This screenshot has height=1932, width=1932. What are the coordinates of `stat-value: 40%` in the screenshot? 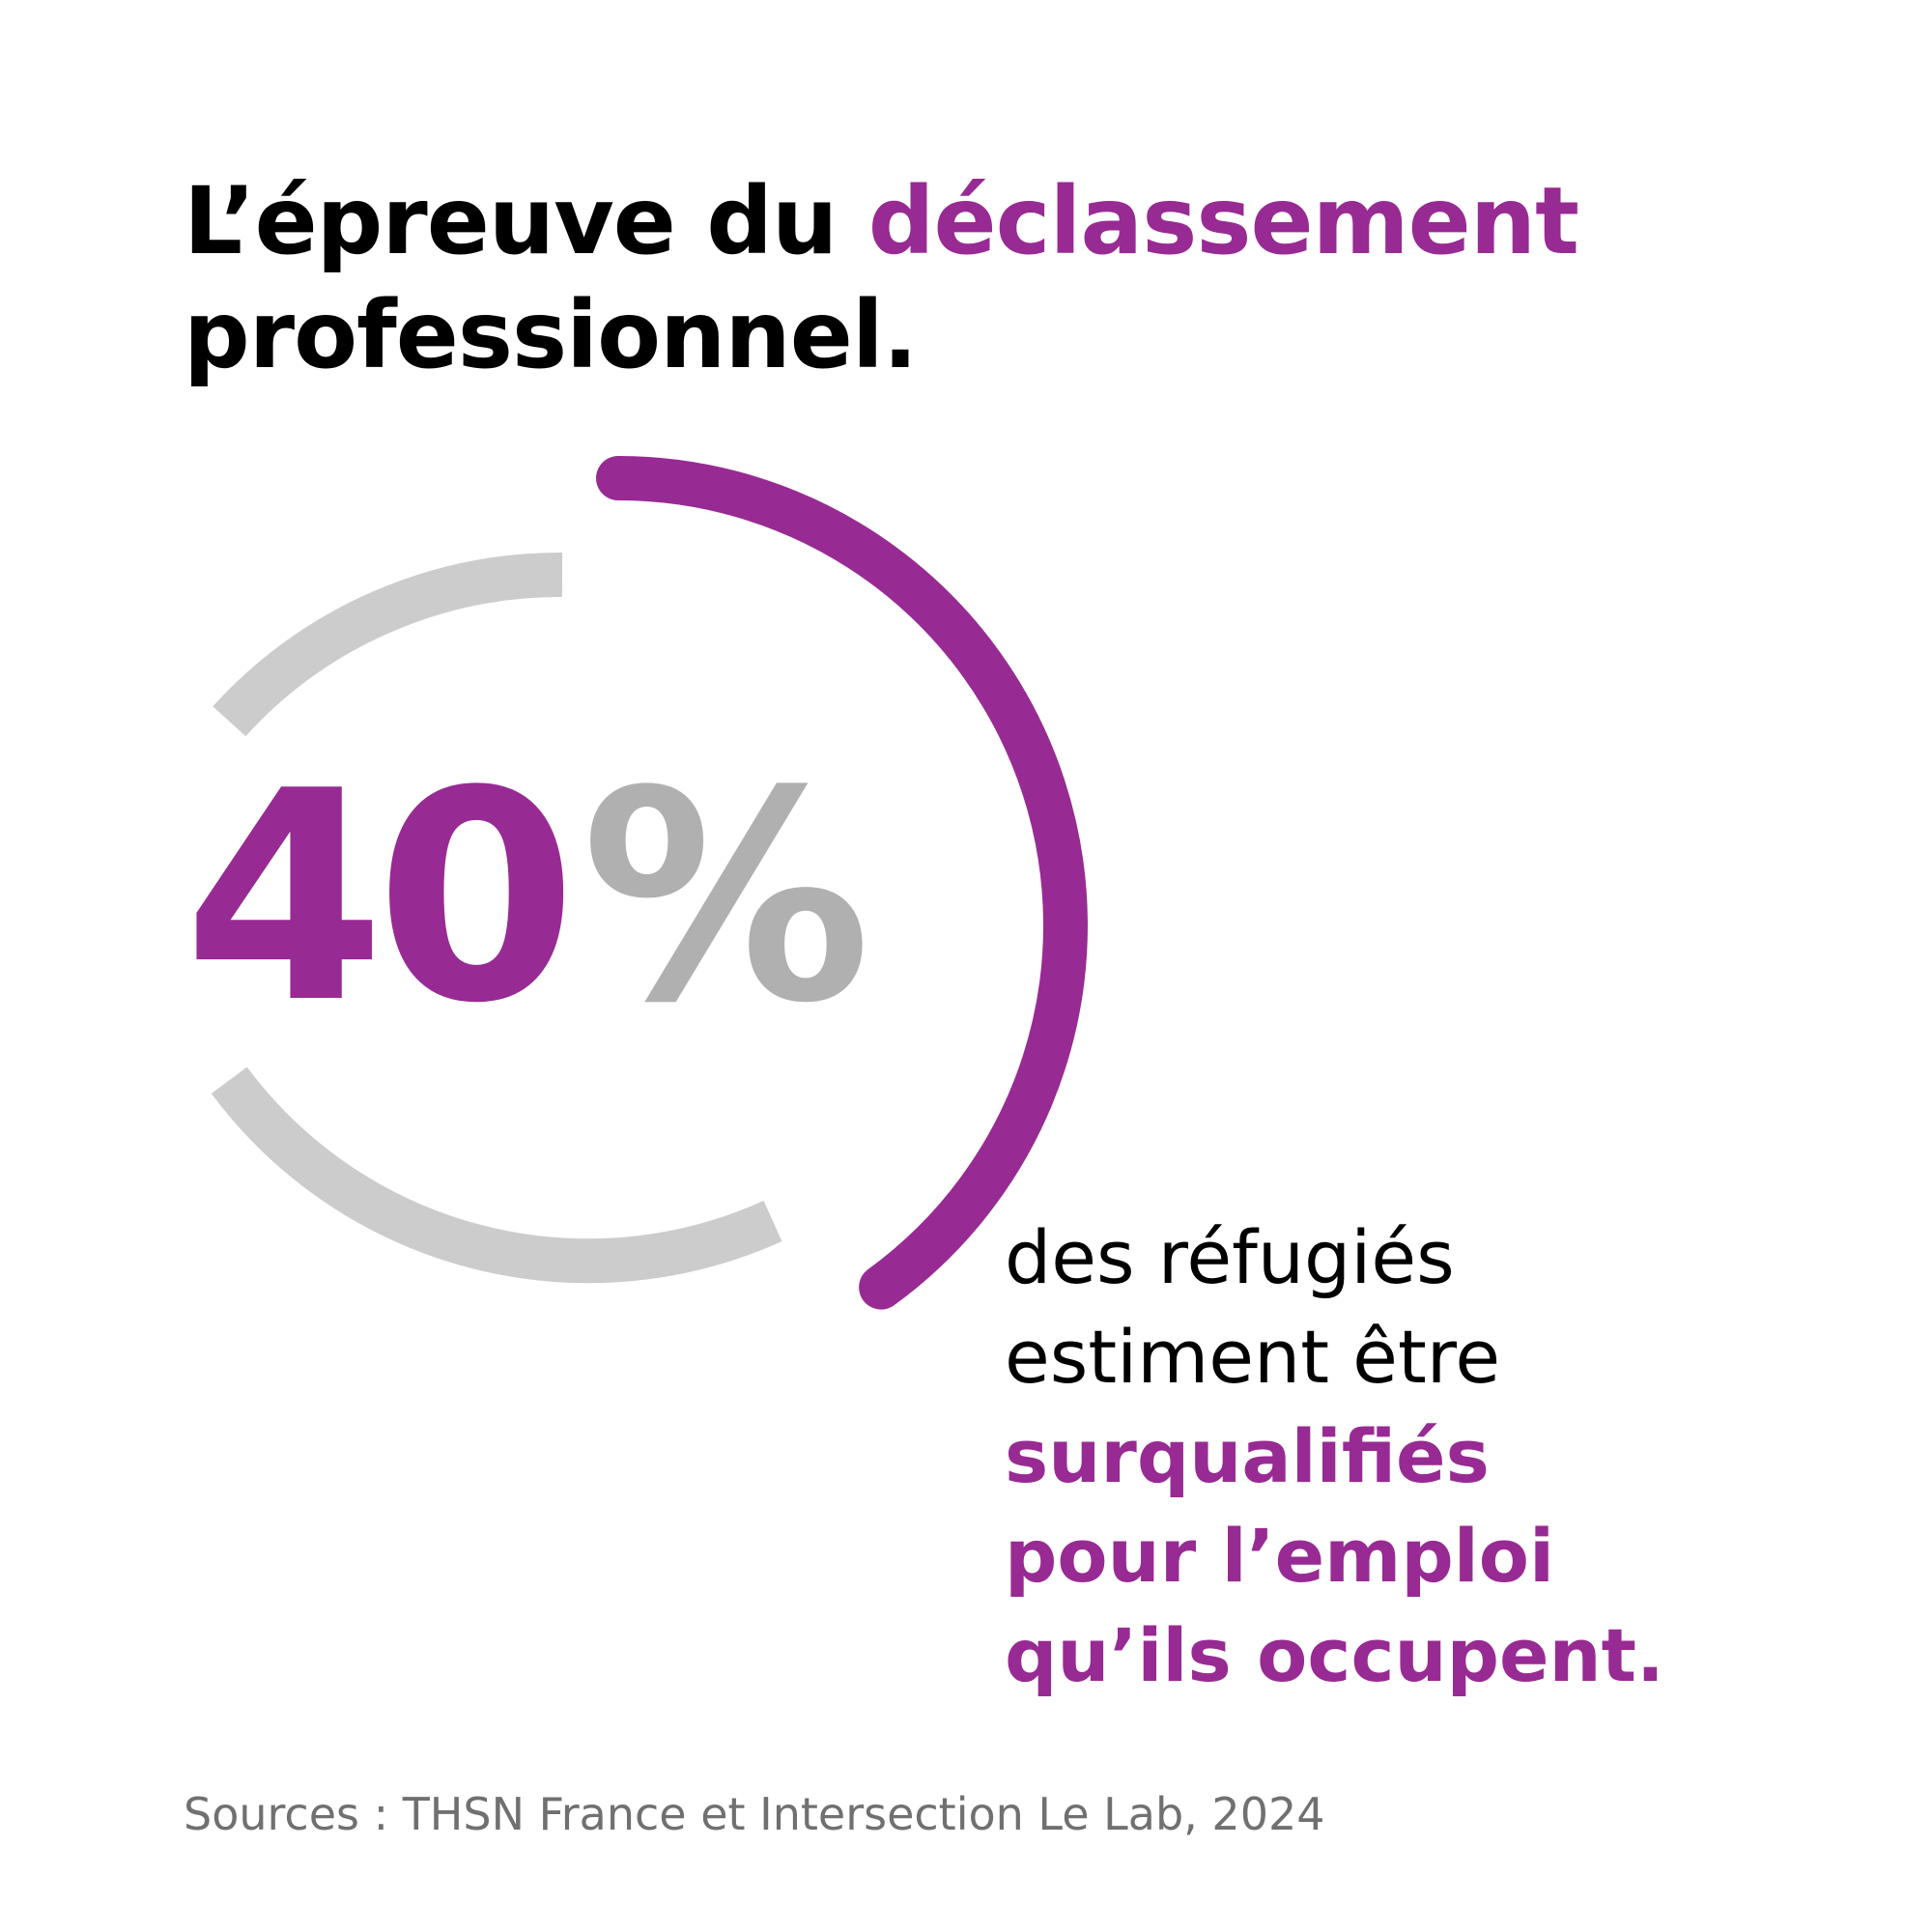 It's located at (527, 898).